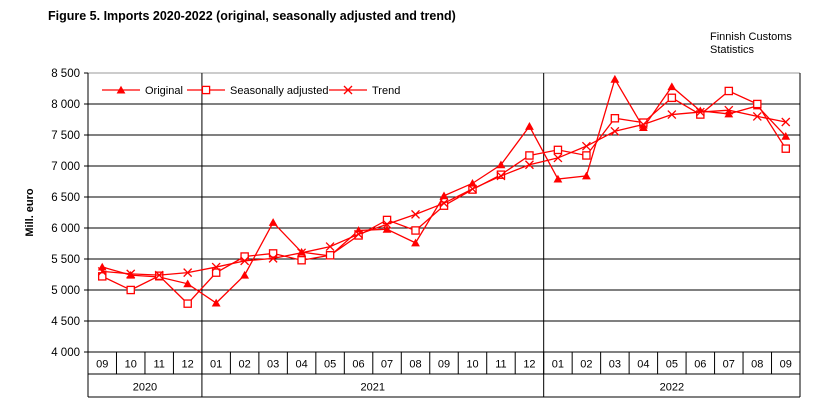  I want to click on legend-original-marker-icon, so click(121, 89).